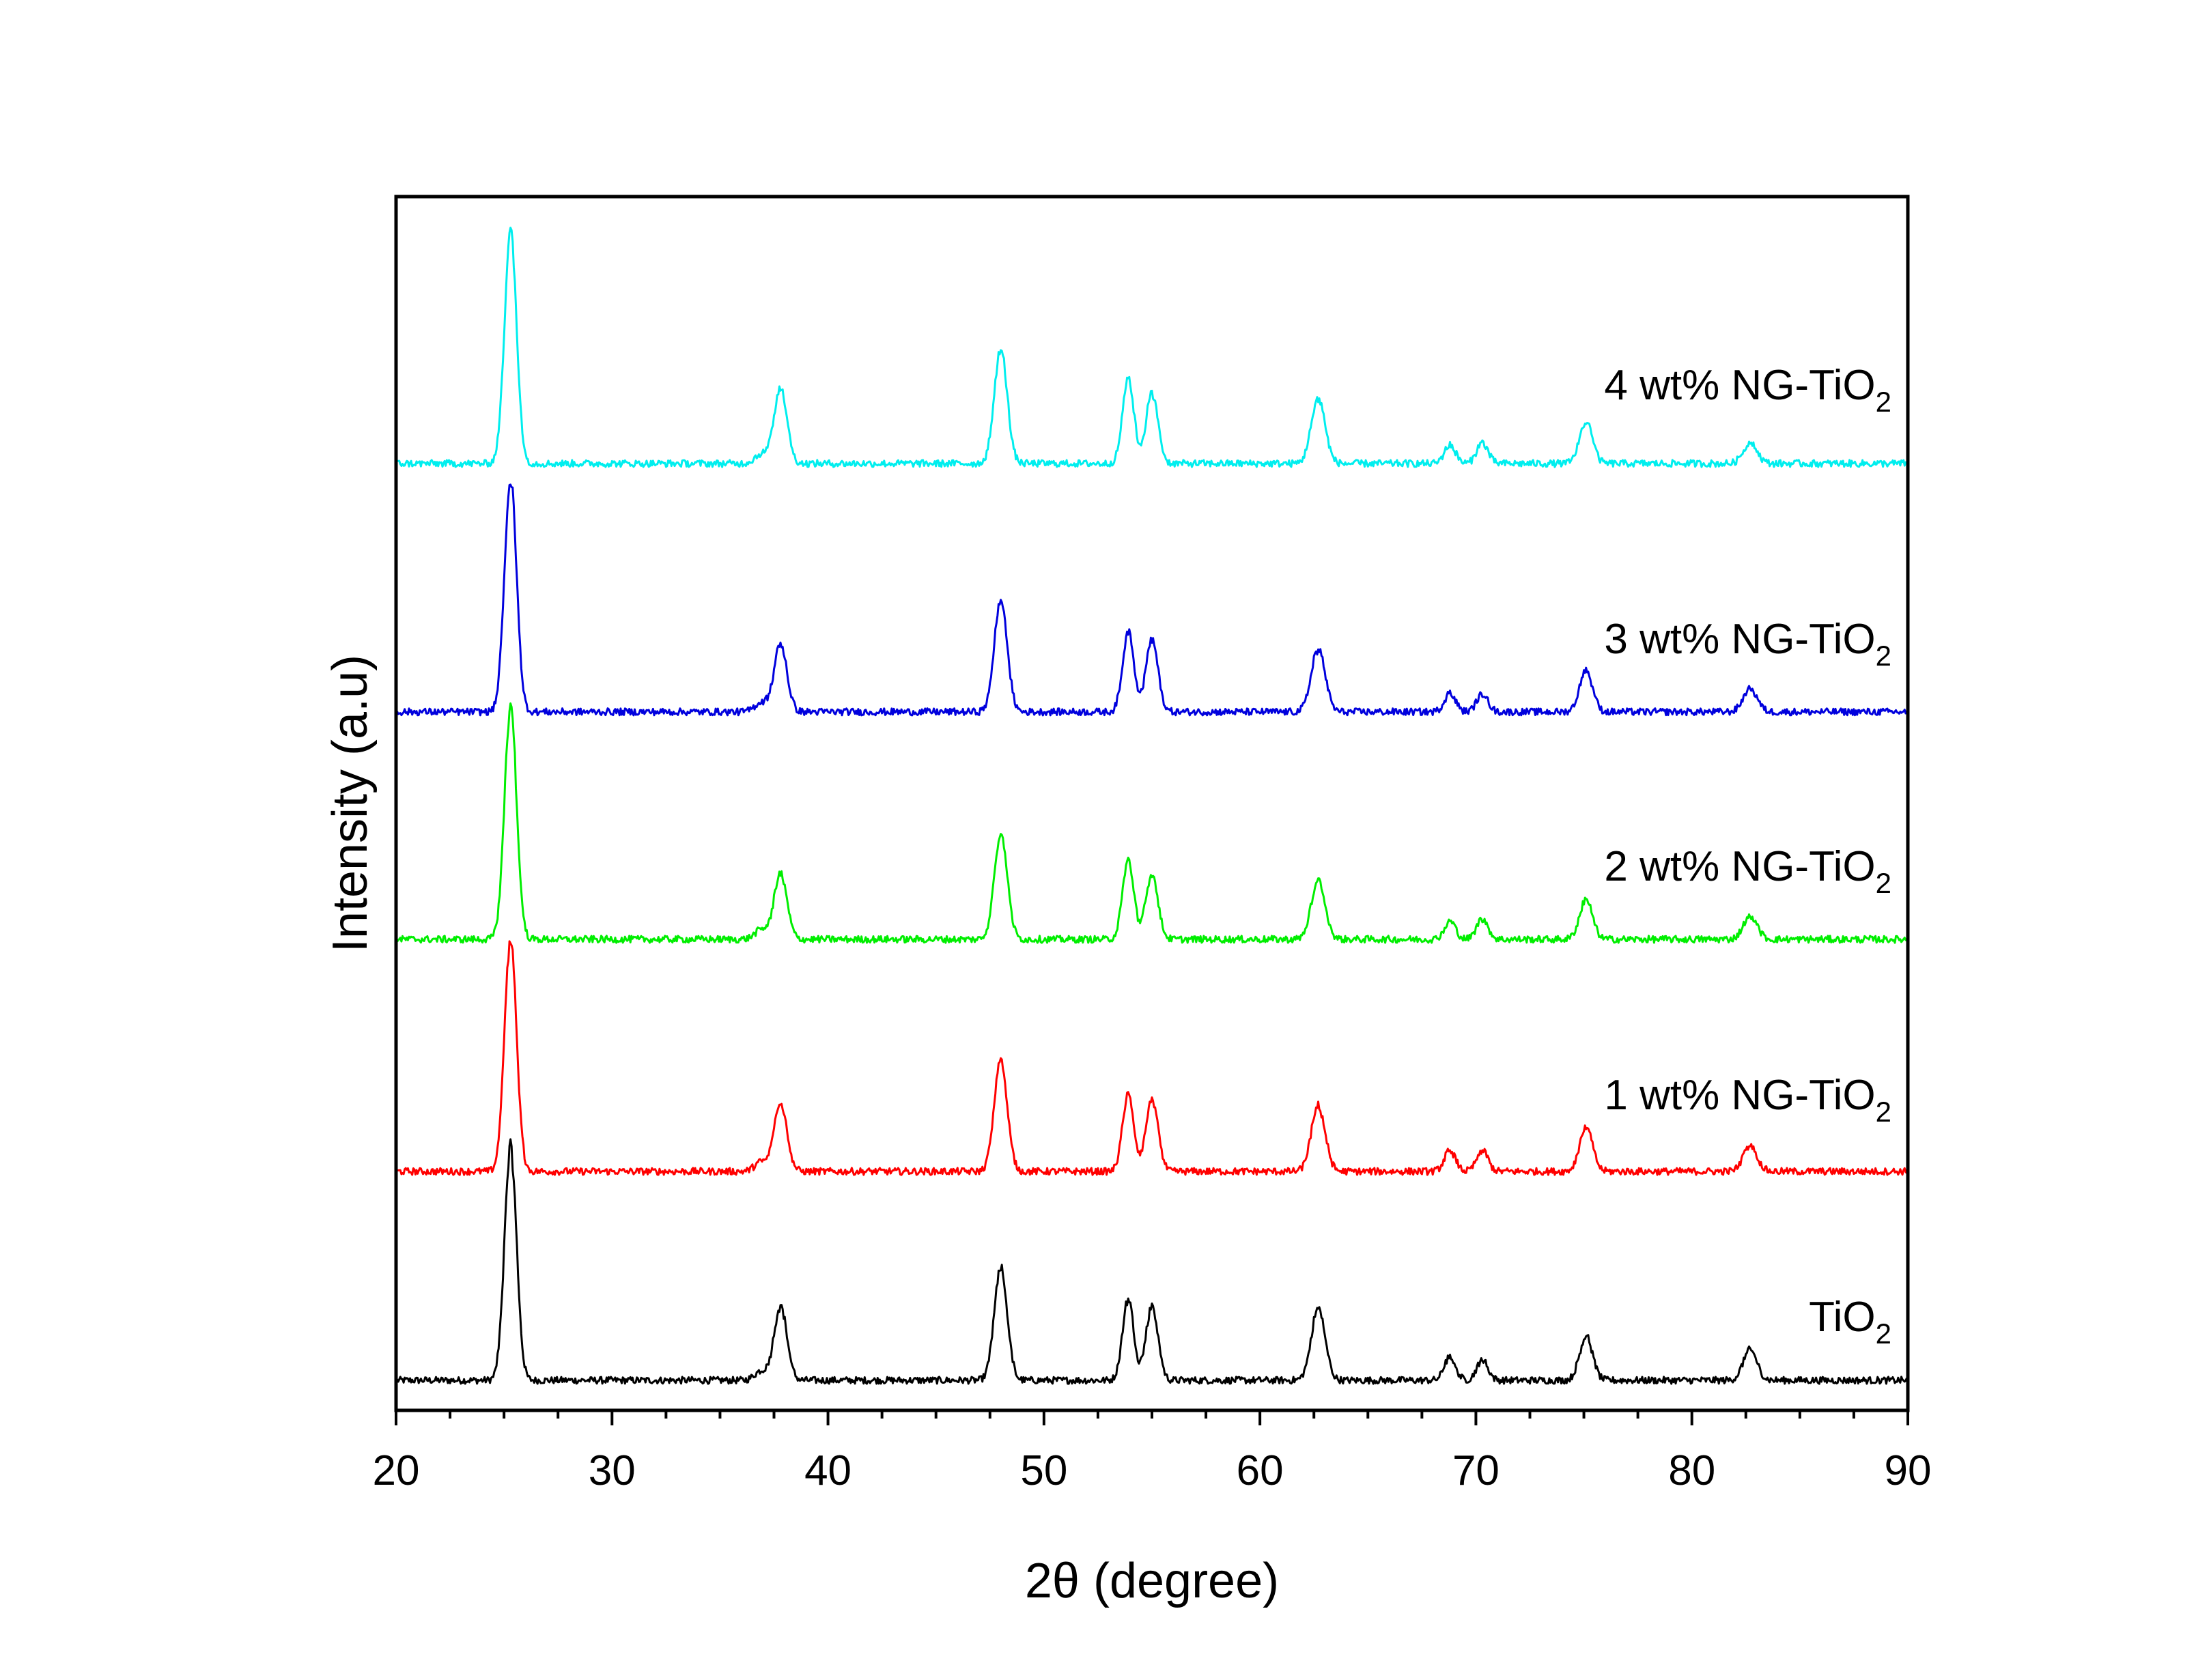  What do you see at coordinates (1692, 1470) in the screenshot?
I see `x-tick-label: 80` at bounding box center [1692, 1470].